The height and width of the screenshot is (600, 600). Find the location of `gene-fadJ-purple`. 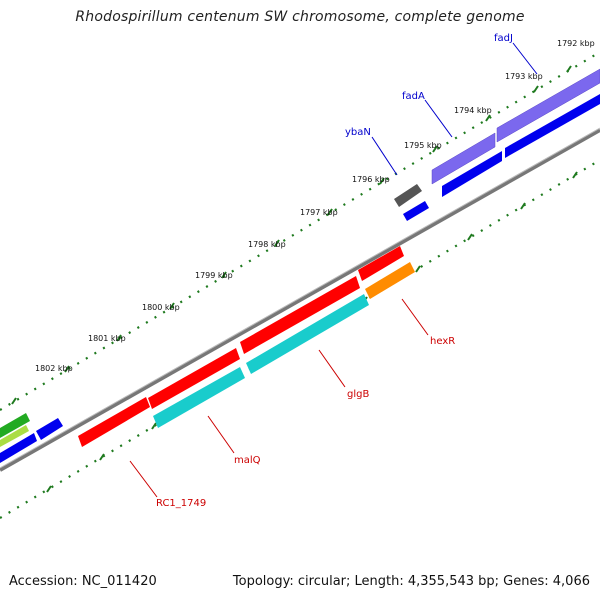

gene-fadJ-purple is located at coordinates (548, 105).